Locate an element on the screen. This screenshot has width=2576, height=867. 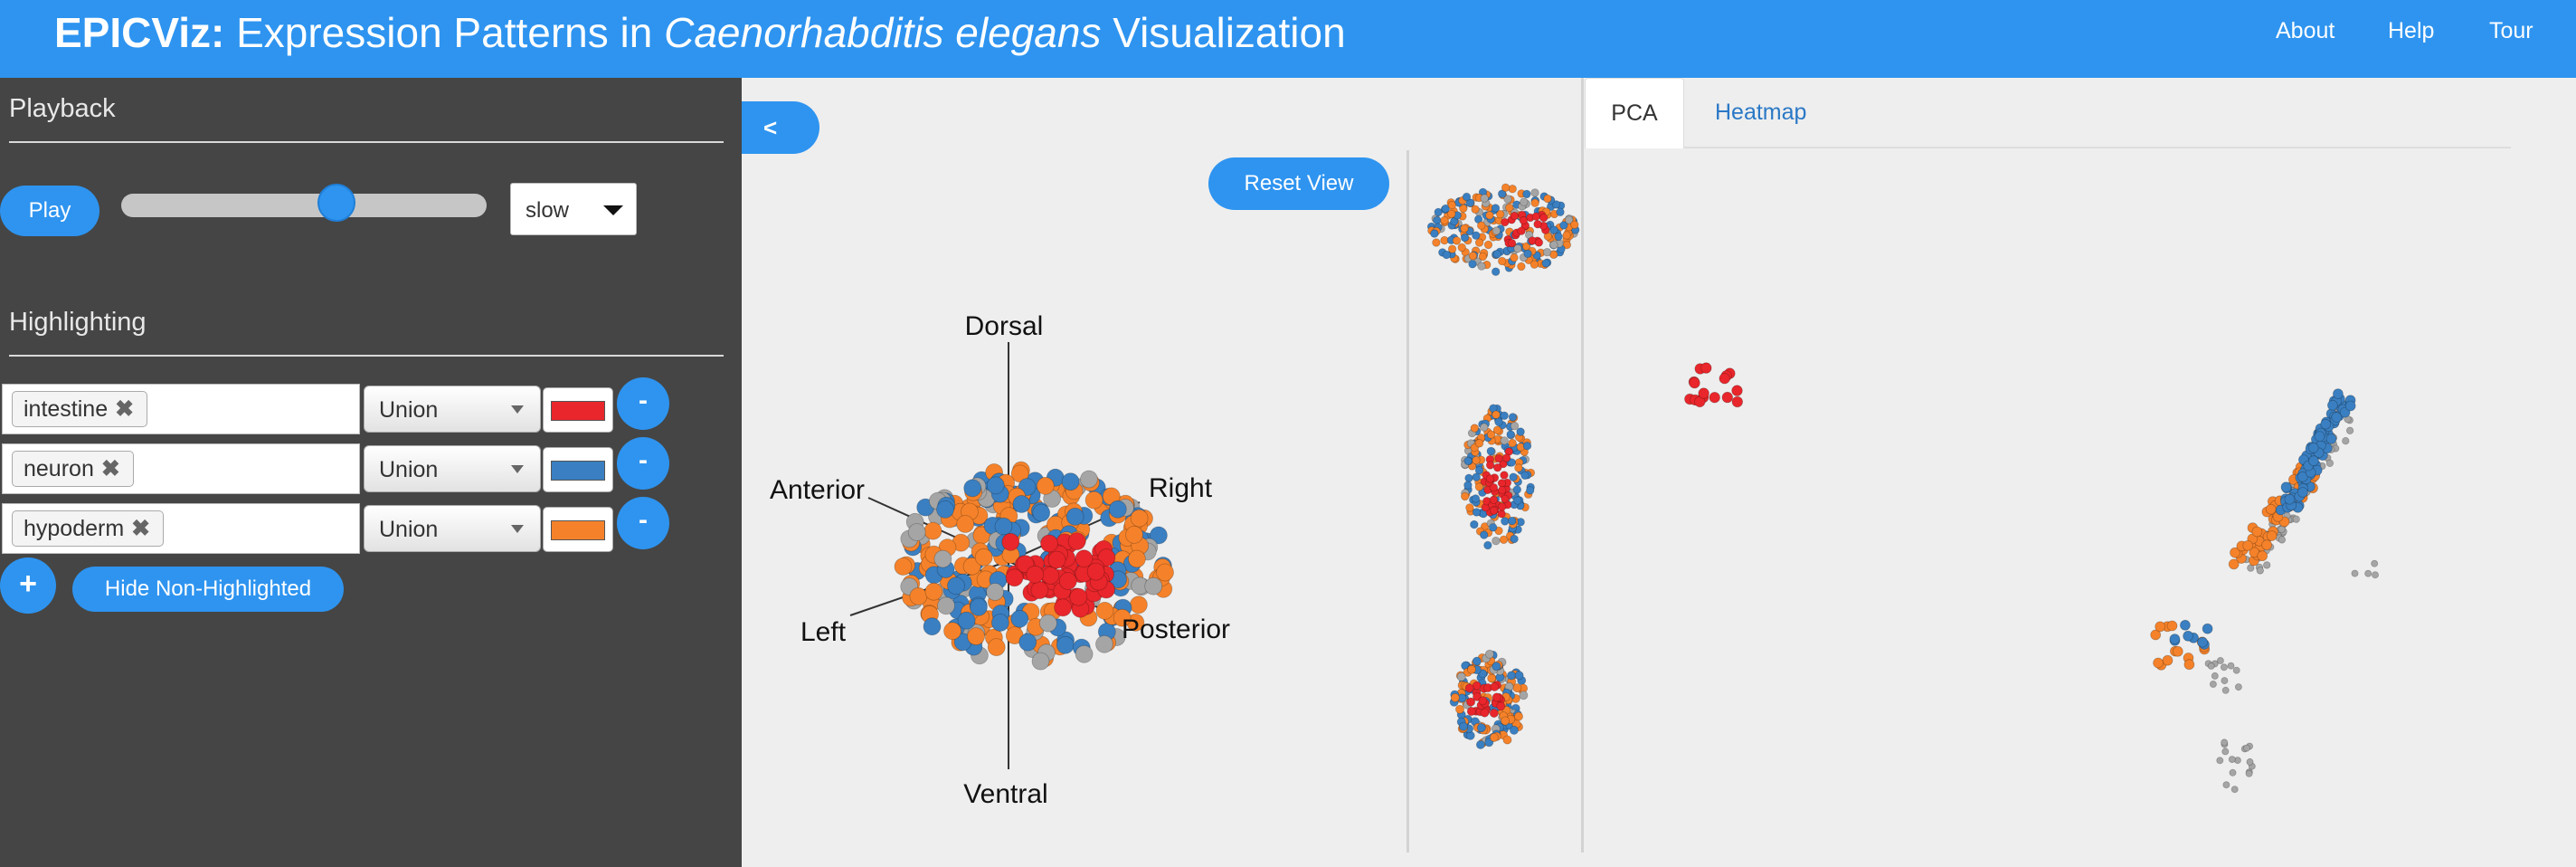
play-button: Play is located at coordinates (49, 211).